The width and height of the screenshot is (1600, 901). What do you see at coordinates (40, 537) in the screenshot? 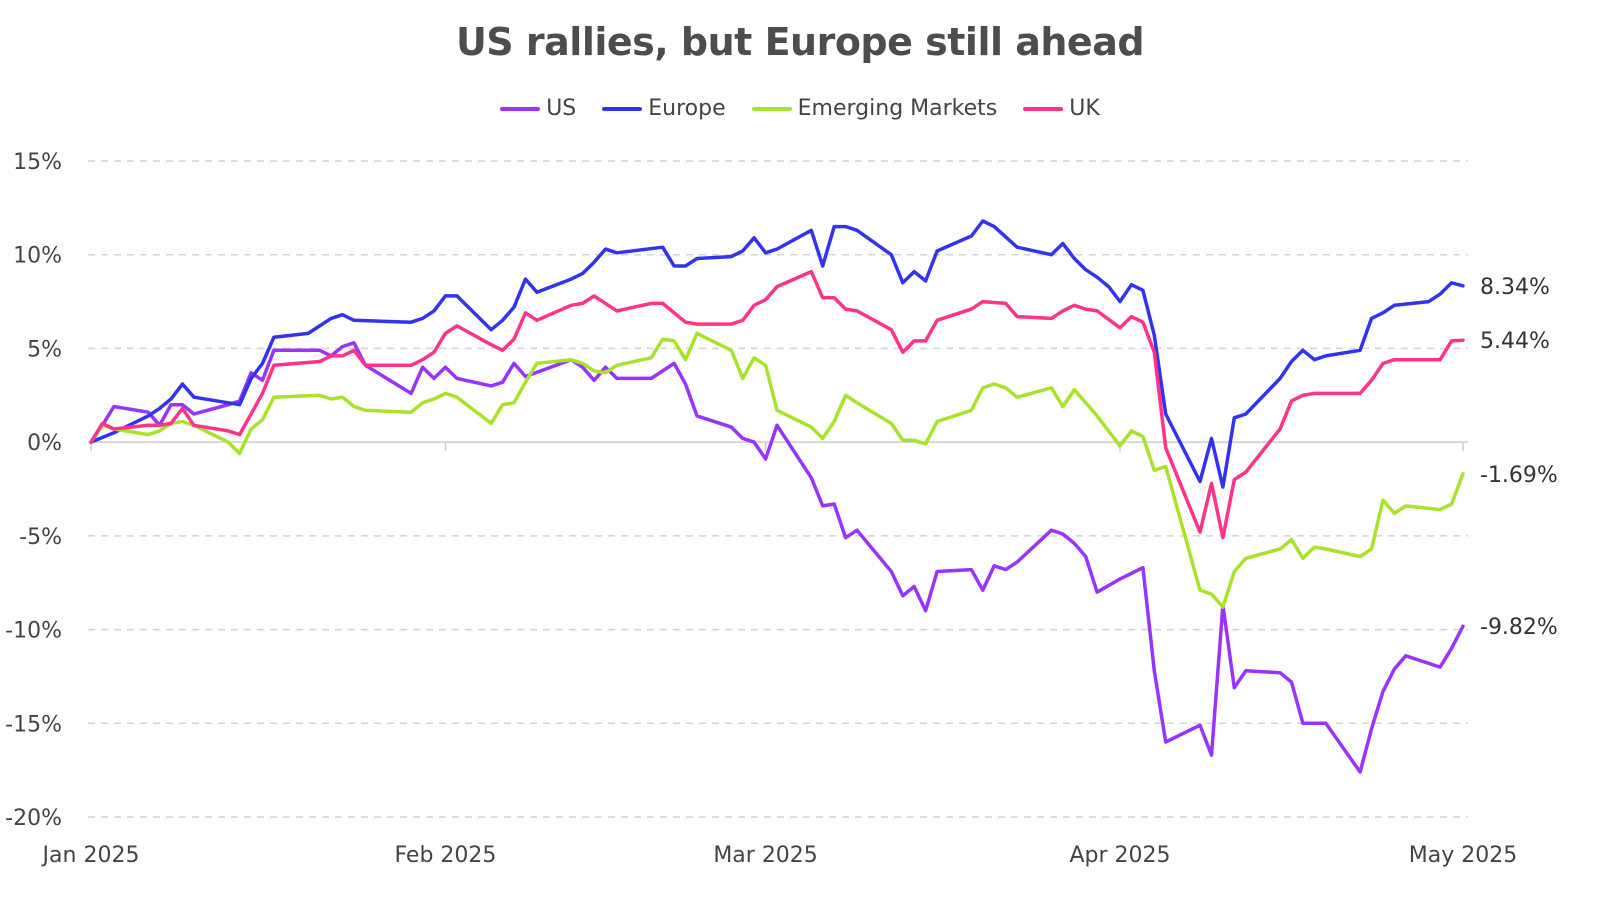
I see `y-tick-label: -5%` at bounding box center [40, 537].